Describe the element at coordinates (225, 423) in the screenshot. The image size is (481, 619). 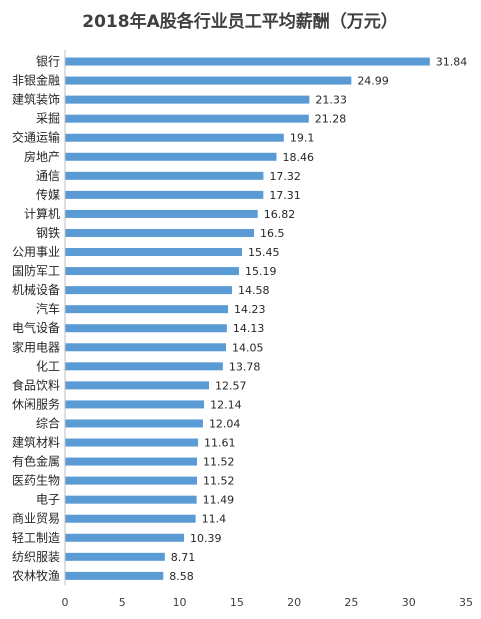
I see `data-label: 12.04` at that location.